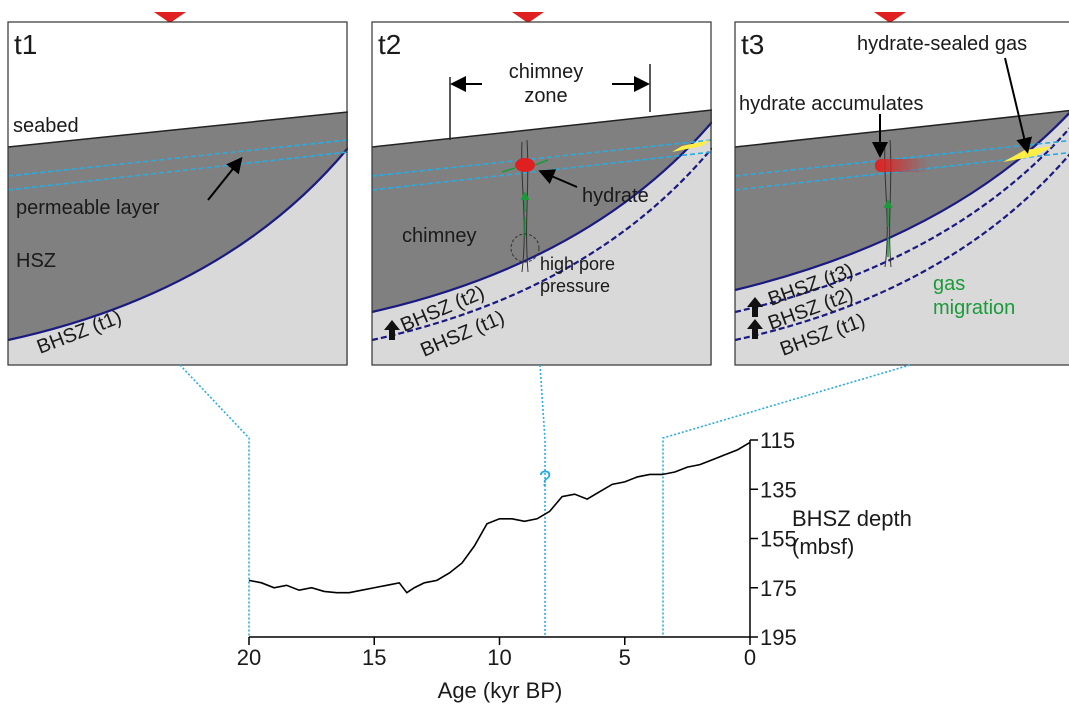 The height and width of the screenshot is (711, 1069). What do you see at coordinates (852, 532) in the screenshot?
I see `y-axis-label: BHSZ depth (mbsf)` at bounding box center [852, 532].